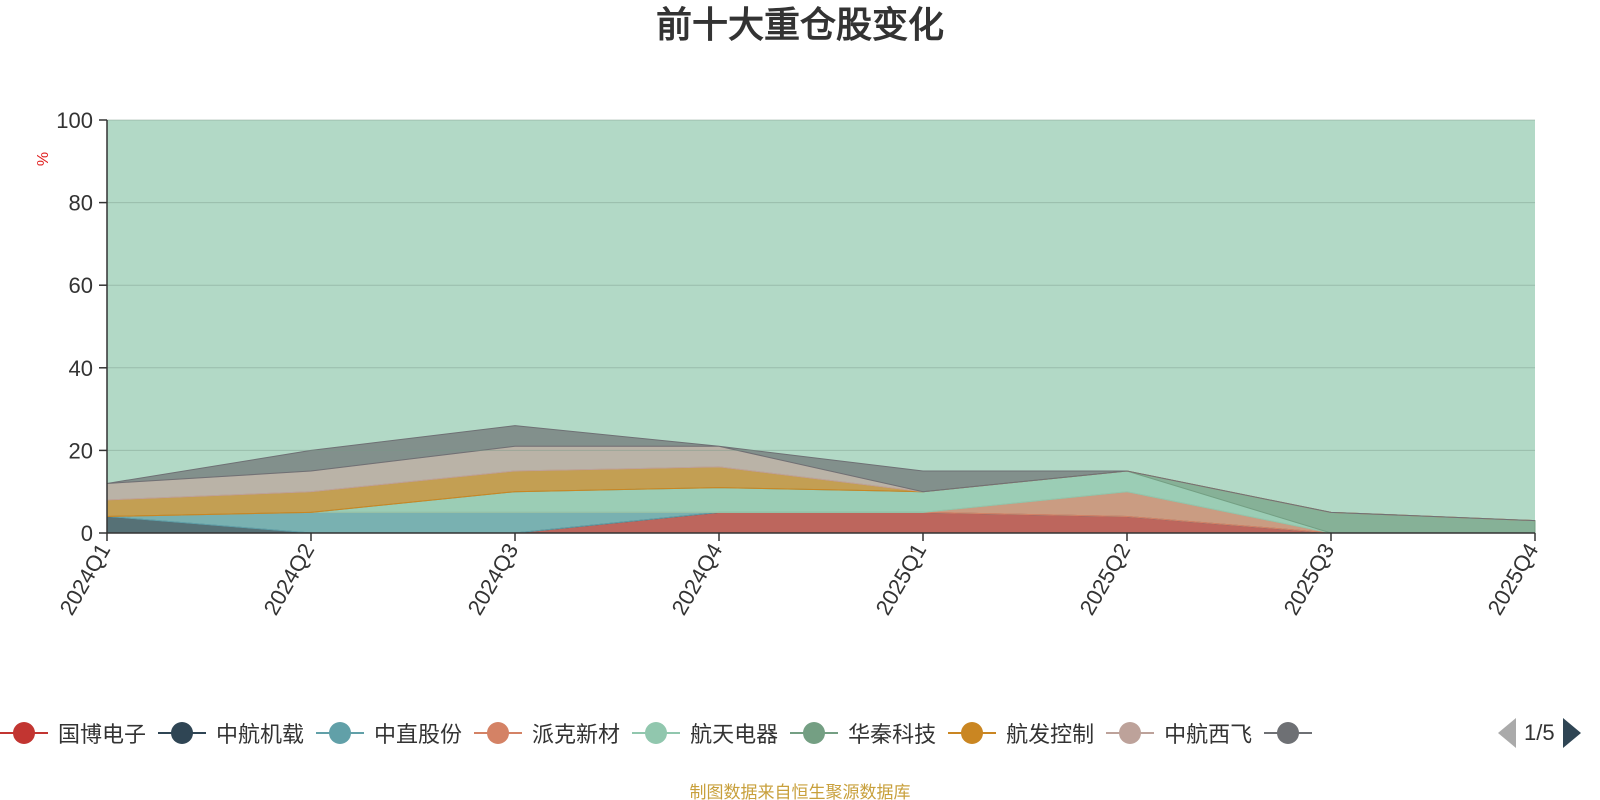 This screenshot has width=1600, height=800. What do you see at coordinates (1571, 733) in the screenshot?
I see `next-page-icon` at bounding box center [1571, 733].